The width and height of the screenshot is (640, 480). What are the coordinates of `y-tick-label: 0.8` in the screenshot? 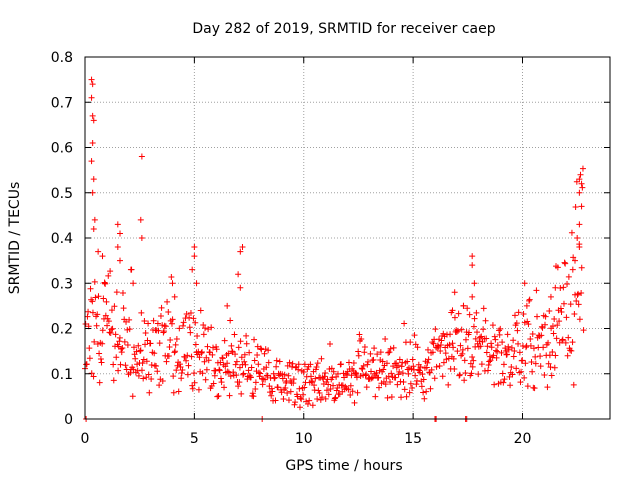 It's located at (62, 58).